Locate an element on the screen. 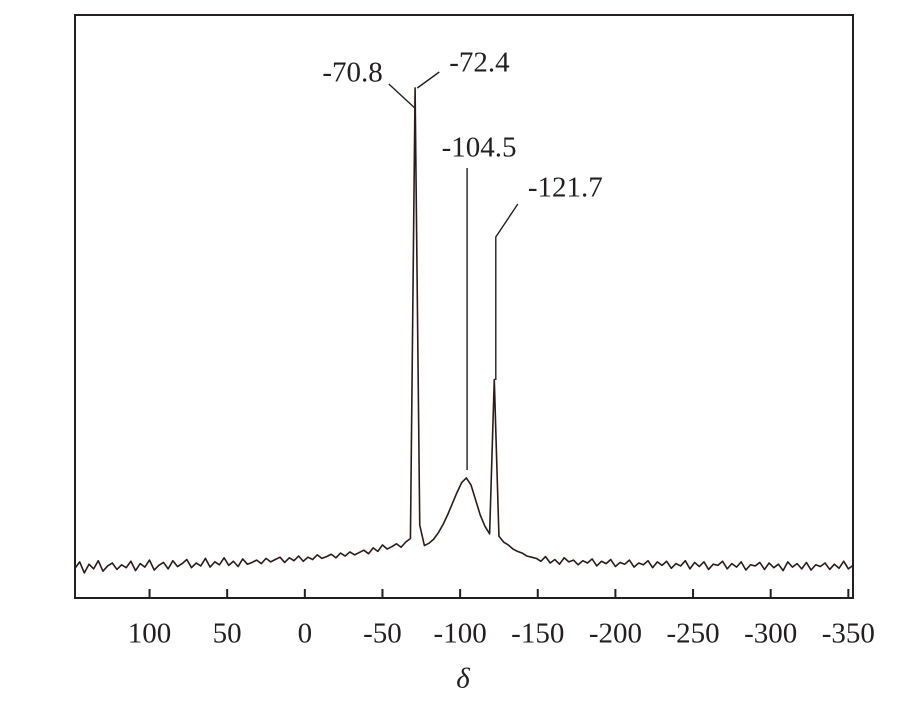  annotation-label: -104.5 is located at coordinates (479, 148).